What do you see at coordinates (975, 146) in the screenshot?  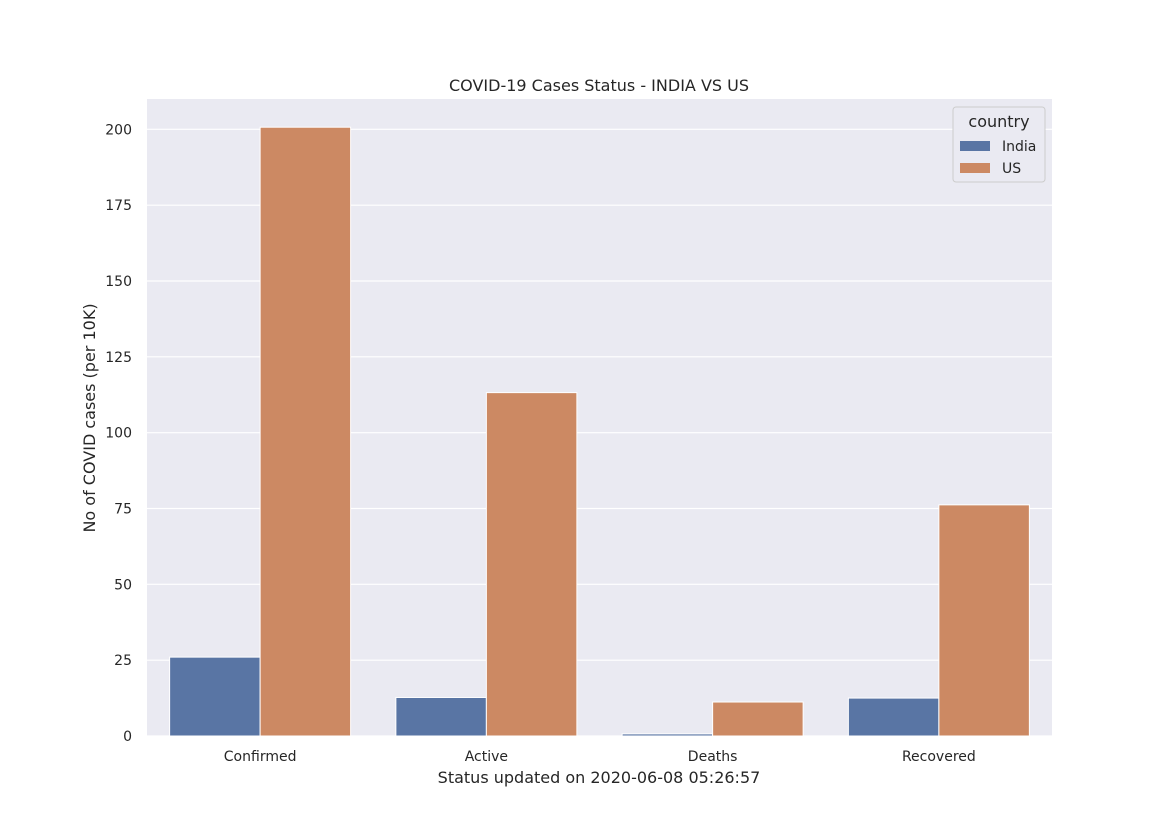 I see `legend-swatch-india` at bounding box center [975, 146].